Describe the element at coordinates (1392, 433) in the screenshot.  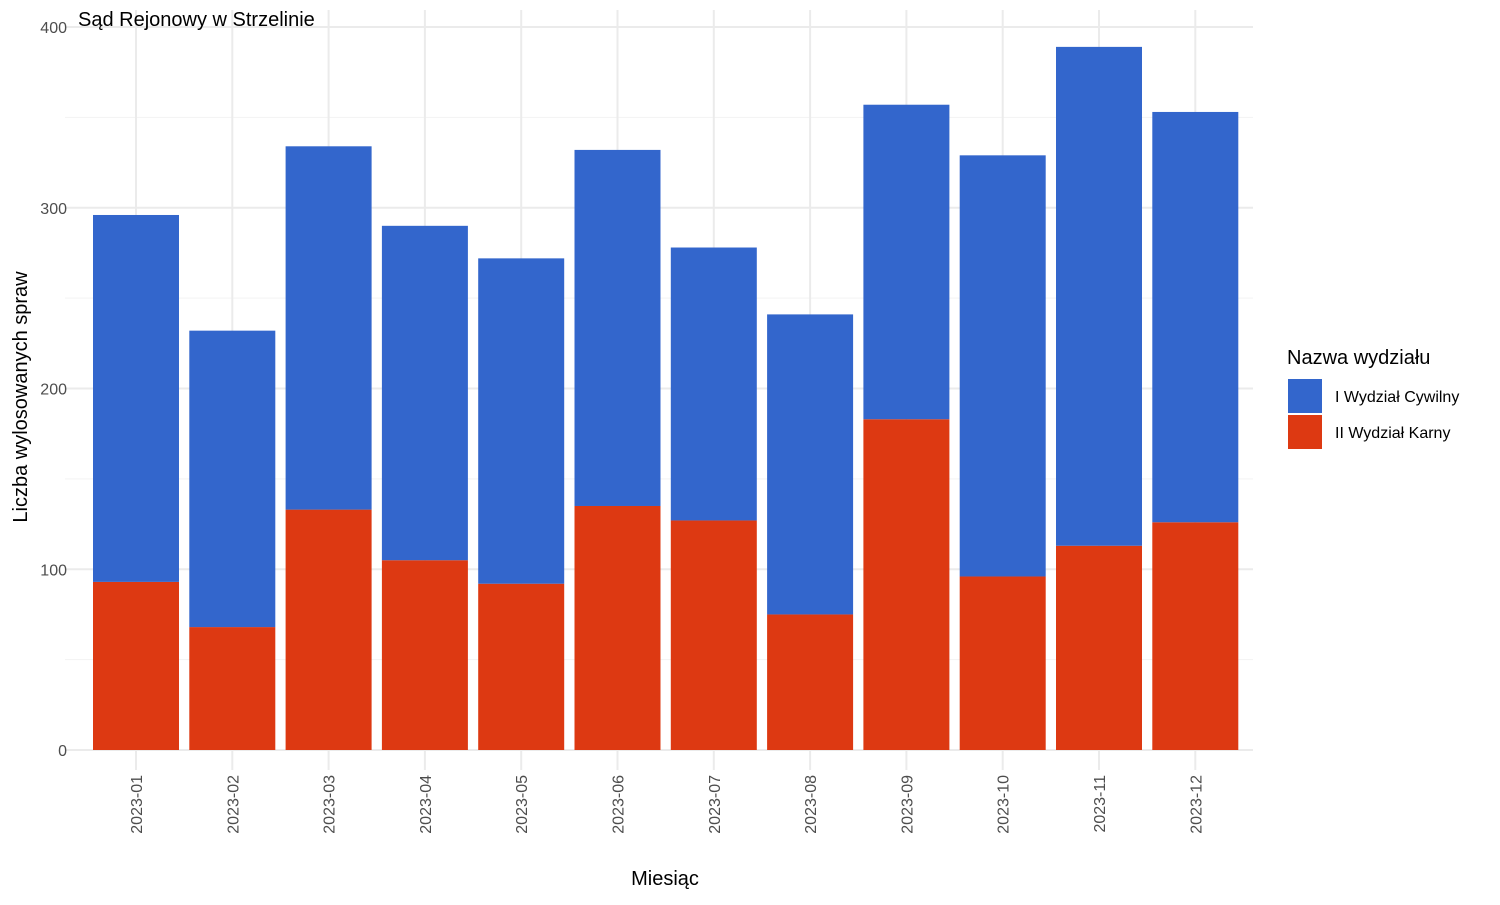
I see `legend-label: II Wydział Karny` at that location.